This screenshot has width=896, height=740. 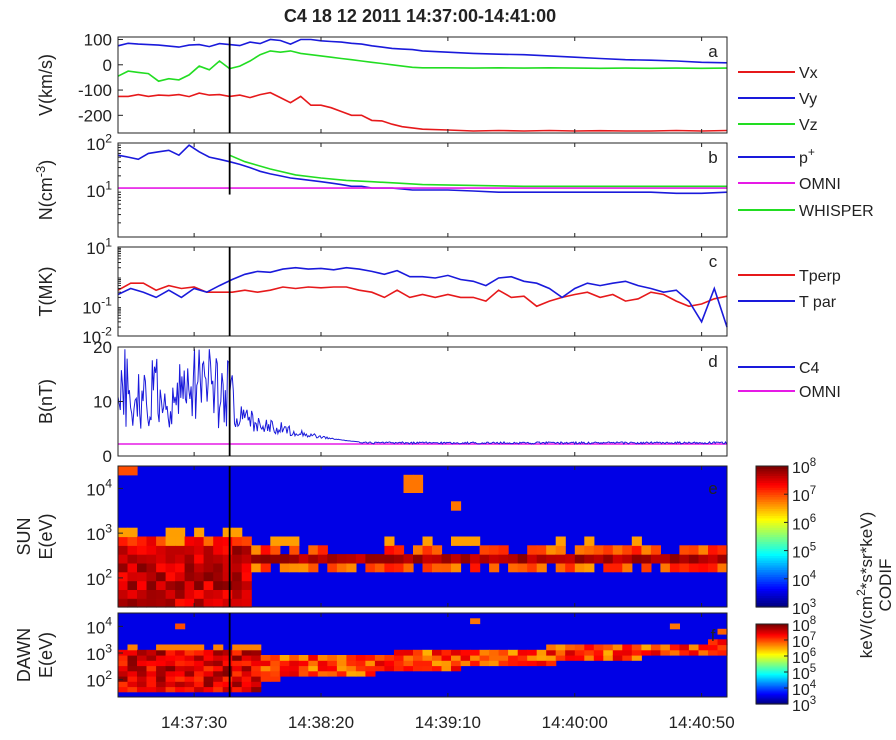 I want to click on series-c4-line, so click(x=422, y=397).